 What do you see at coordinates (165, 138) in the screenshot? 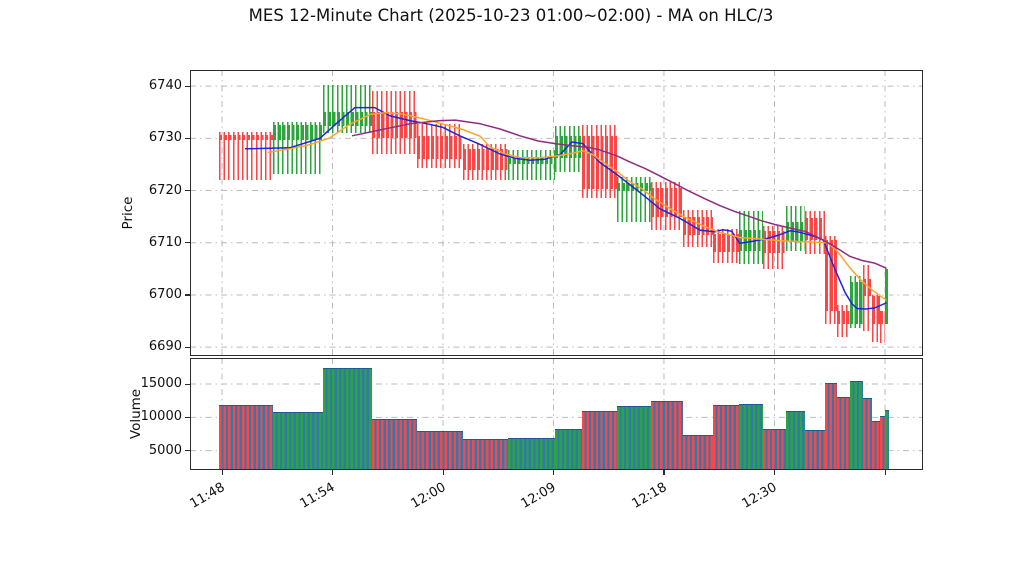
I see `price-tick-label: 6730` at bounding box center [165, 138].